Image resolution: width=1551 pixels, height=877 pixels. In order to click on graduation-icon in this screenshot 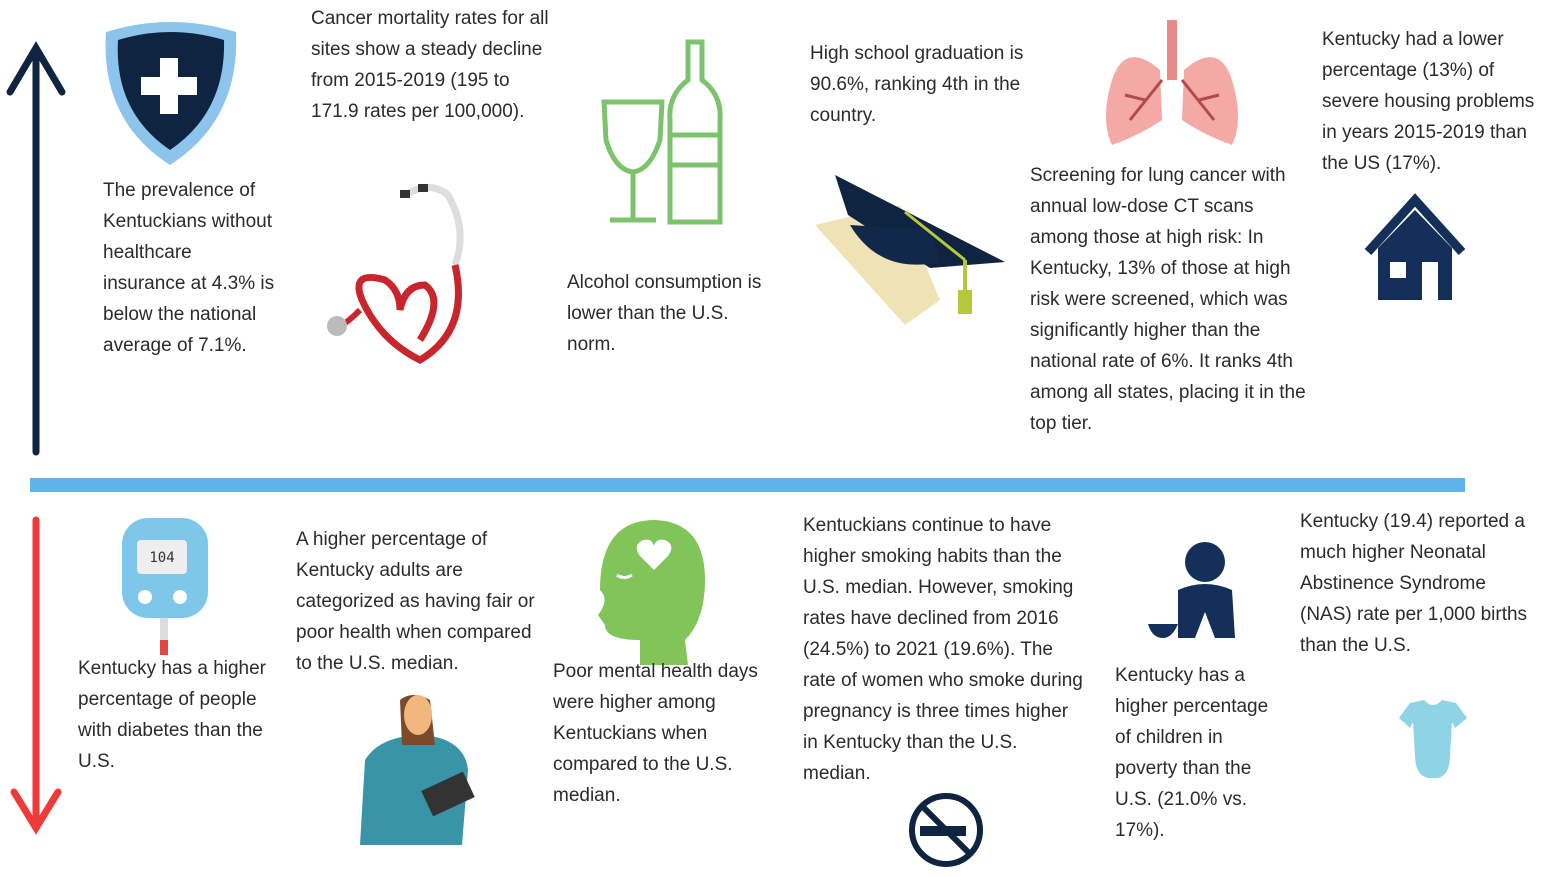, I will do `click(910, 250)`.